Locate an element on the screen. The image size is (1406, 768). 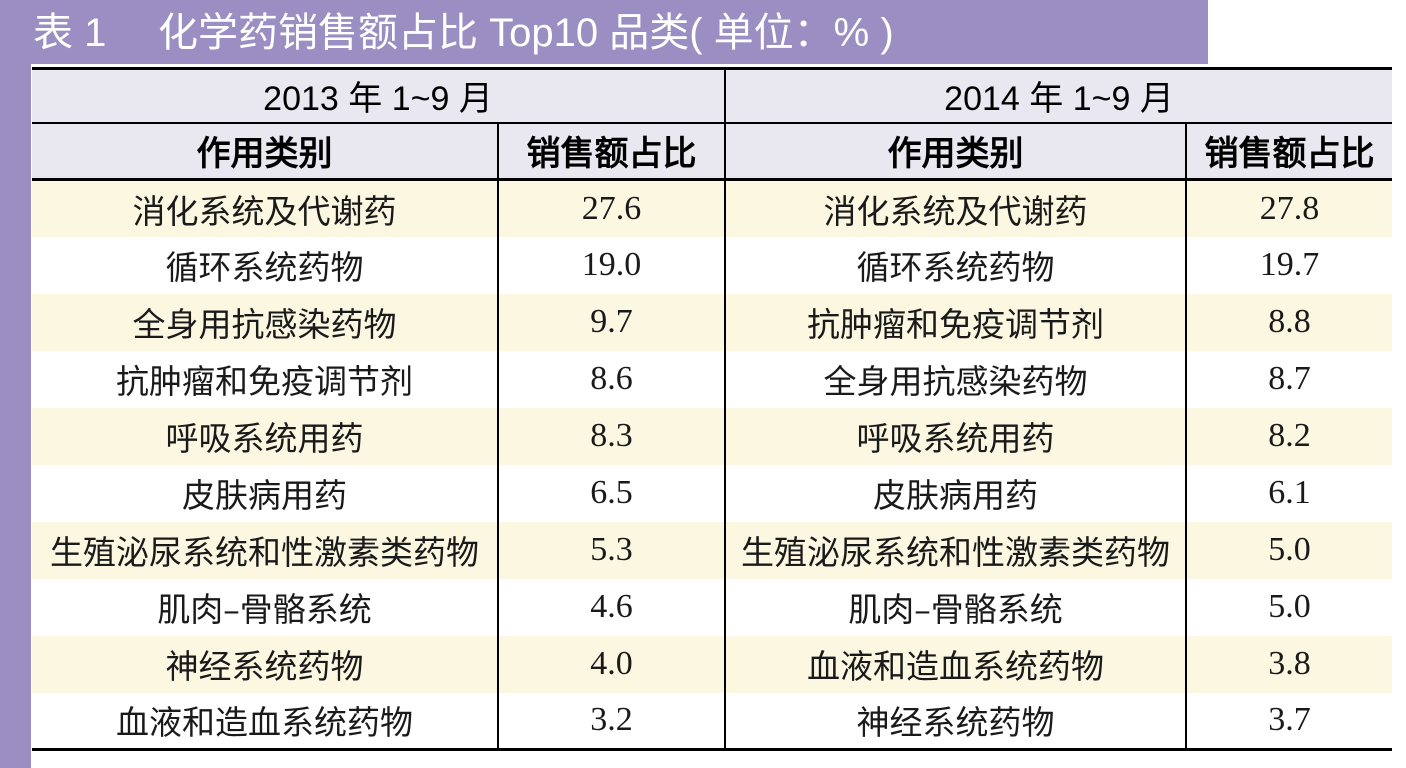
share-cell-2013: 4.0 is located at coordinates (612, 664).